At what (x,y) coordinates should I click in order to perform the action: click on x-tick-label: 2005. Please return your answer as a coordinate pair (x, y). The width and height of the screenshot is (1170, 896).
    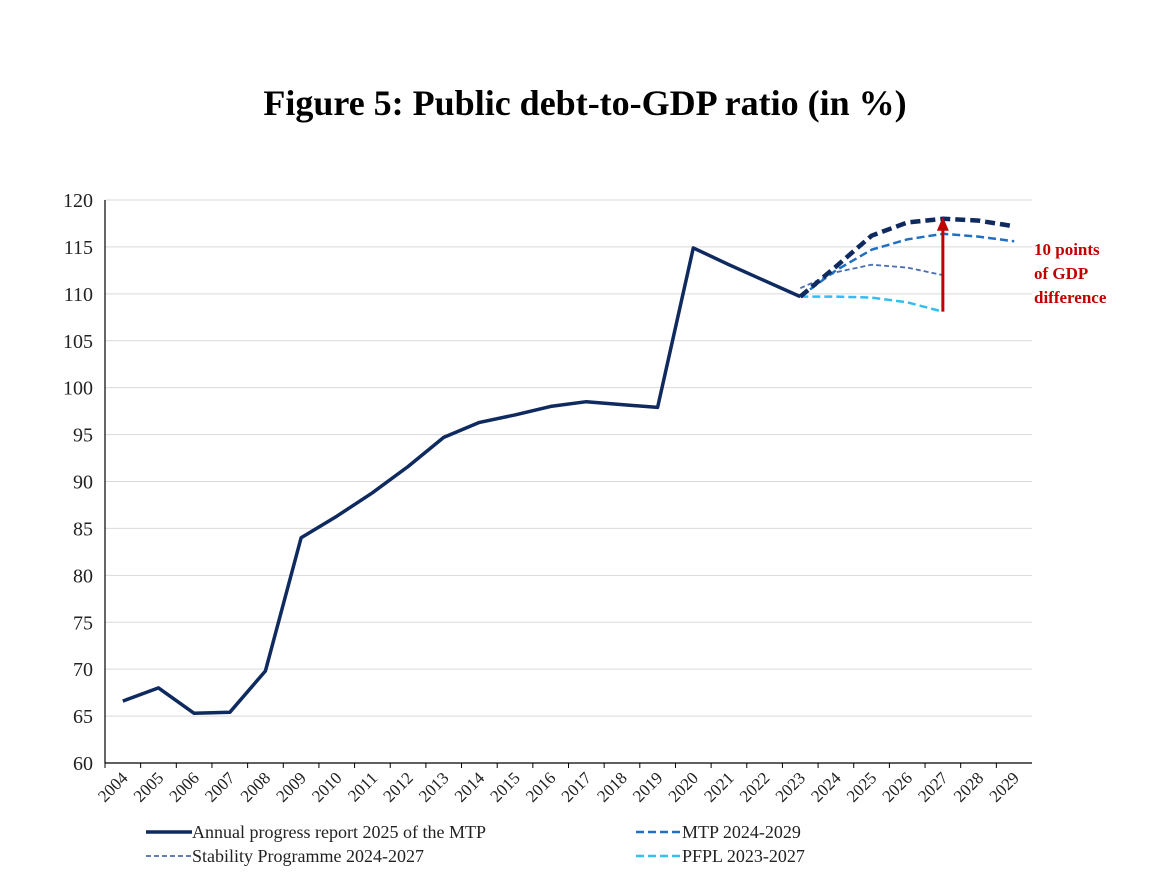
    Looking at the image, I should click on (148, 786).